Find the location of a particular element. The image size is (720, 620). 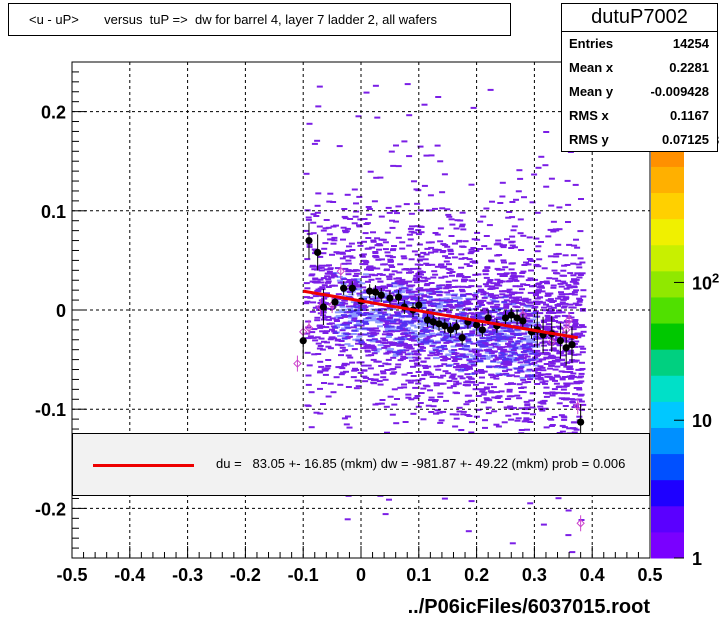

stats-row-mean-y: Mean y -0.009428 is located at coordinates (639, 92).